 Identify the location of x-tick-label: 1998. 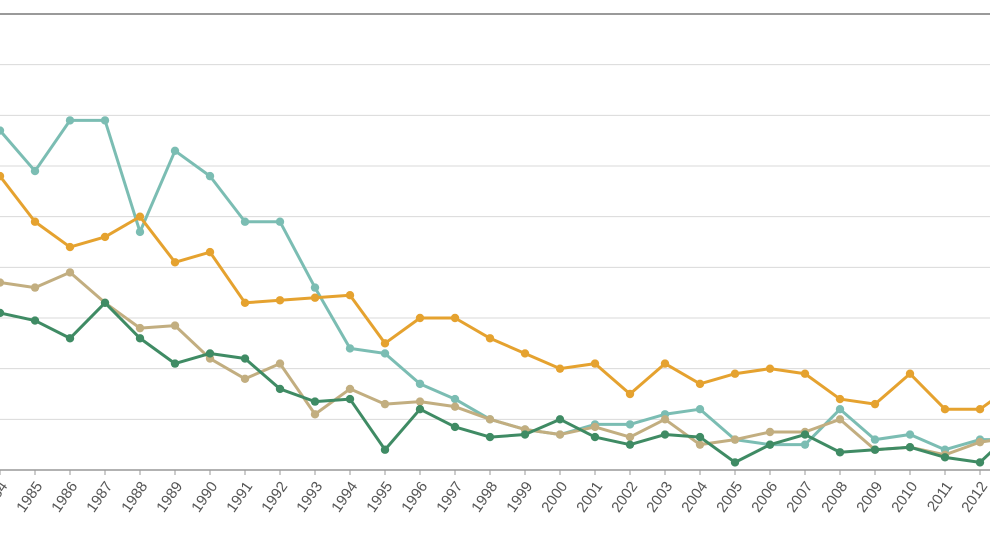
(484, 497).